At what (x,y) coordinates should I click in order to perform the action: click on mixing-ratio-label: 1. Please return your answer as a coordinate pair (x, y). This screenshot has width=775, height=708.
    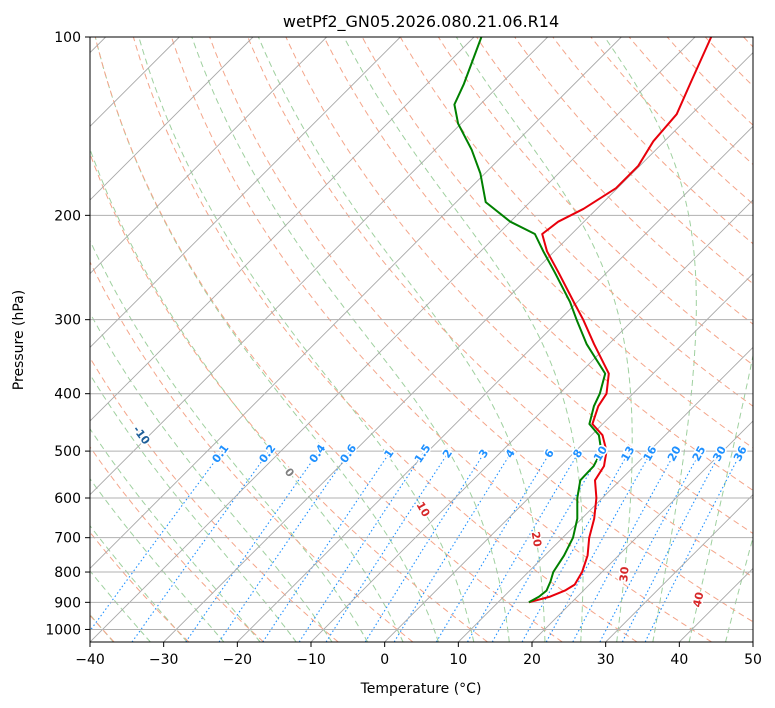
    Looking at the image, I should click on (388, 454).